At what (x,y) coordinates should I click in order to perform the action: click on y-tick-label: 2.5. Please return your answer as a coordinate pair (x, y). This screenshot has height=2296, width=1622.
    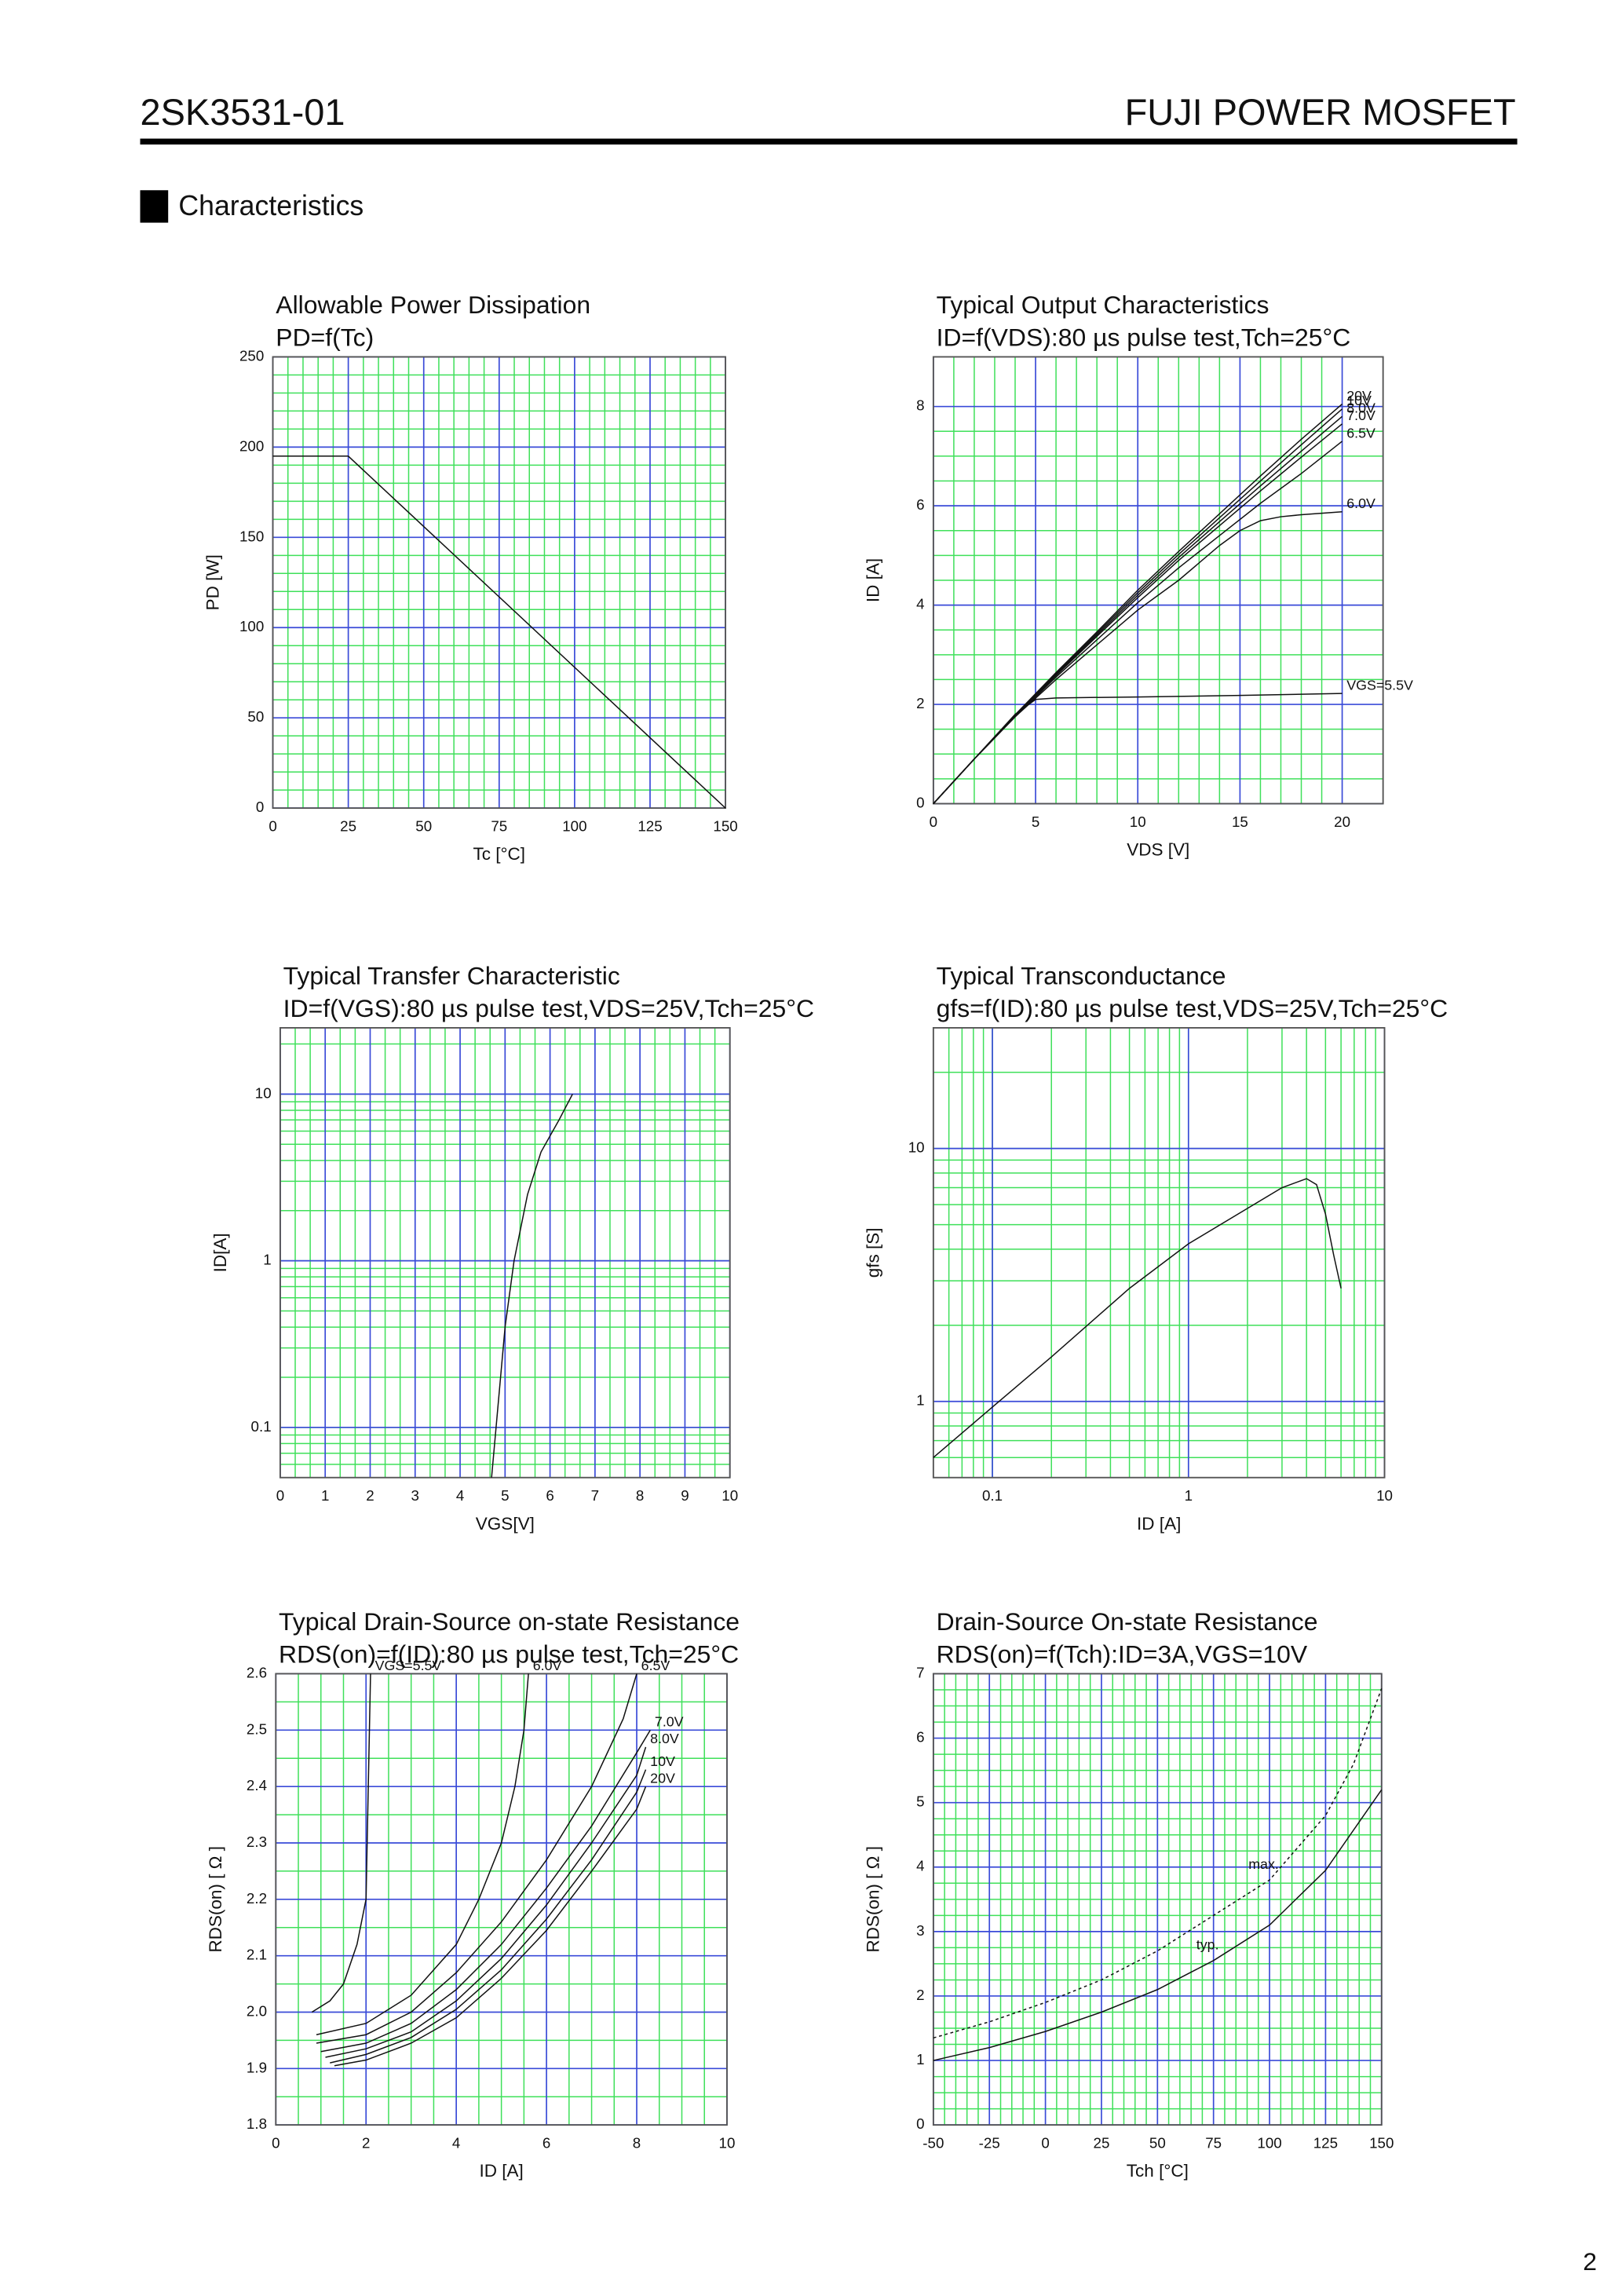
    Looking at the image, I should click on (257, 1729).